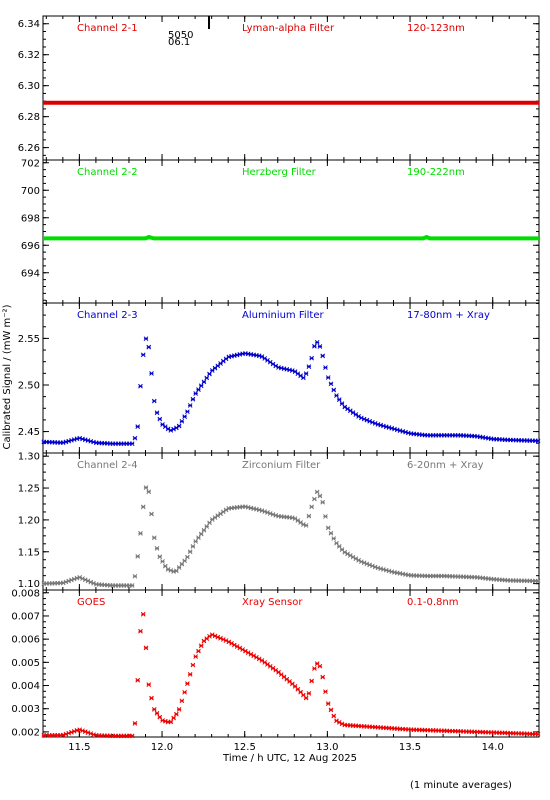 Image resolution: width=550 pixels, height=800 pixels. Describe the element at coordinates (25, 709) in the screenshot. I see `y-tick-label: 0.003` at that location.